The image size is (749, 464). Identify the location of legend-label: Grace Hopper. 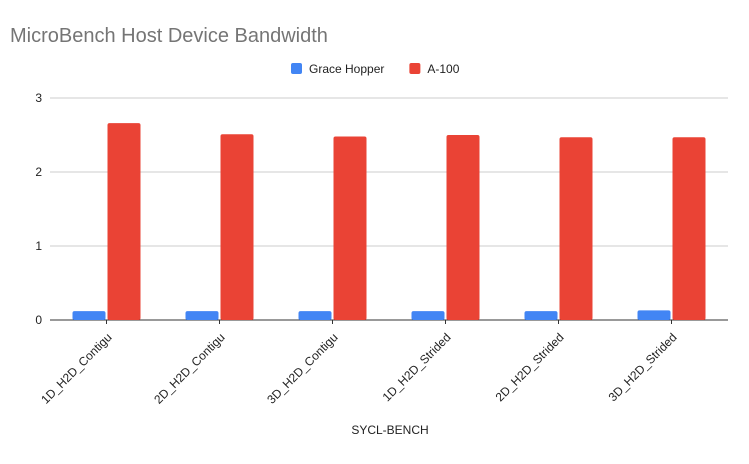
(346, 69).